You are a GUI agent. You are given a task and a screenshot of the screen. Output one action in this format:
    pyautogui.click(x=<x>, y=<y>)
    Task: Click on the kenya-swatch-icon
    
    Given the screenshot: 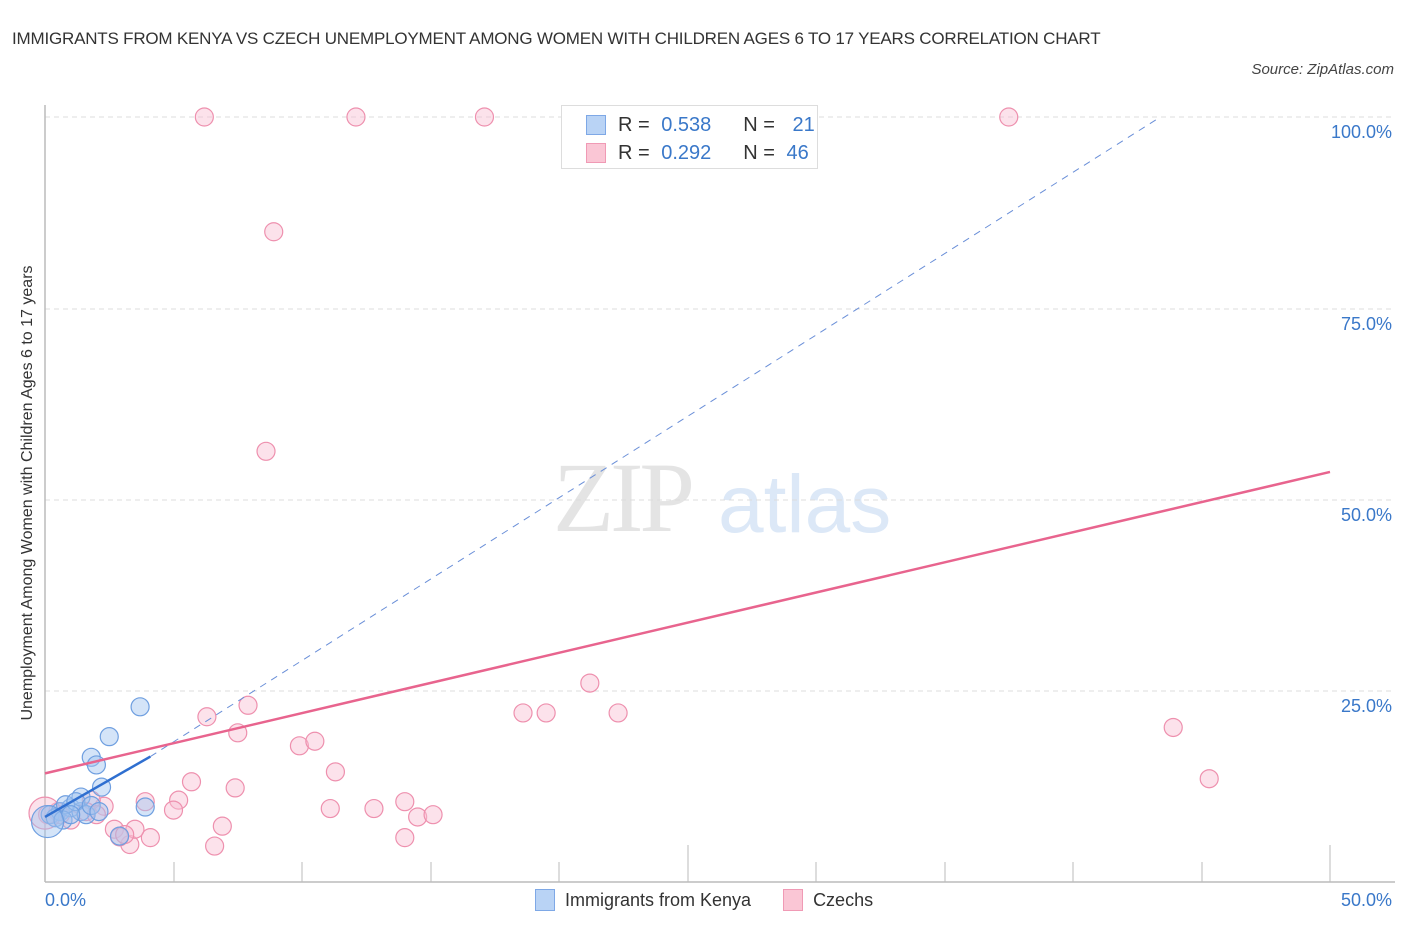 What is the action you would take?
    pyautogui.click(x=596, y=125)
    